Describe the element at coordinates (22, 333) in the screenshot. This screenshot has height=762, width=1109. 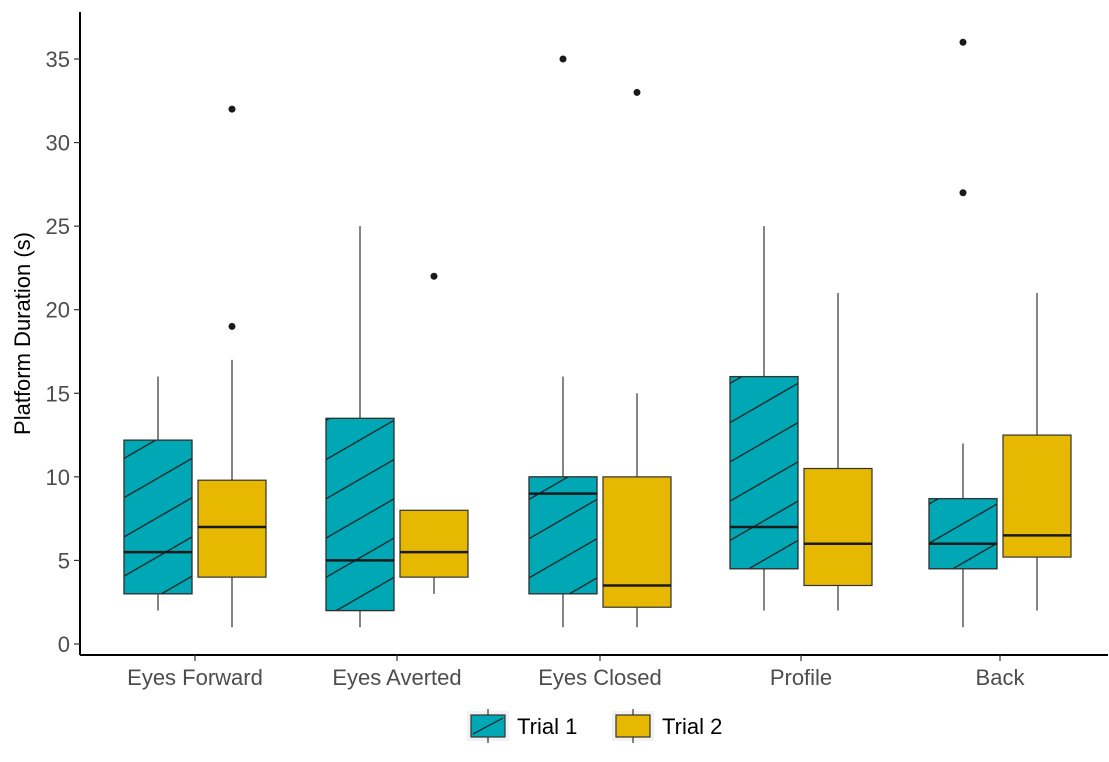
I see `y-axis-title: Platform Duration (s)` at that location.